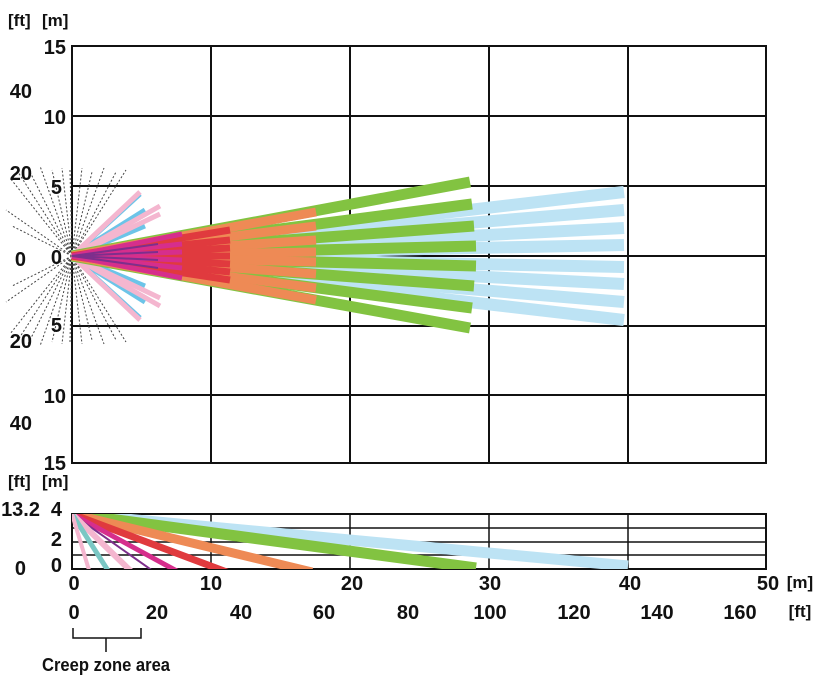 This screenshot has height=688, width=826. I want to click on side-y-m-tick: 2, so click(56, 540).